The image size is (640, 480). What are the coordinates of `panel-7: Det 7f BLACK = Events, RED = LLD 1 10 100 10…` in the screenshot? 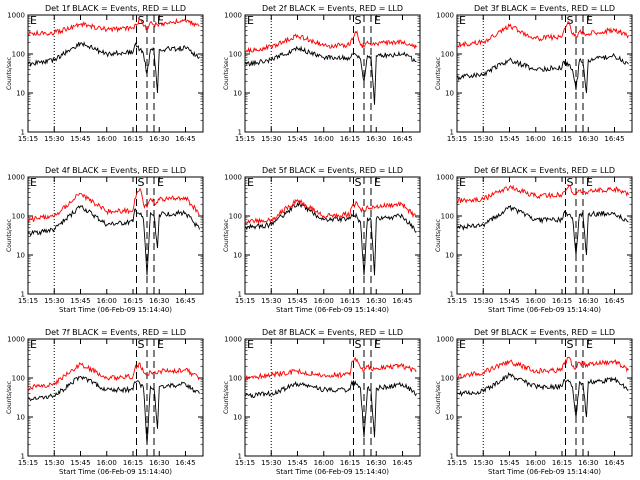 It's located at (105, 402).